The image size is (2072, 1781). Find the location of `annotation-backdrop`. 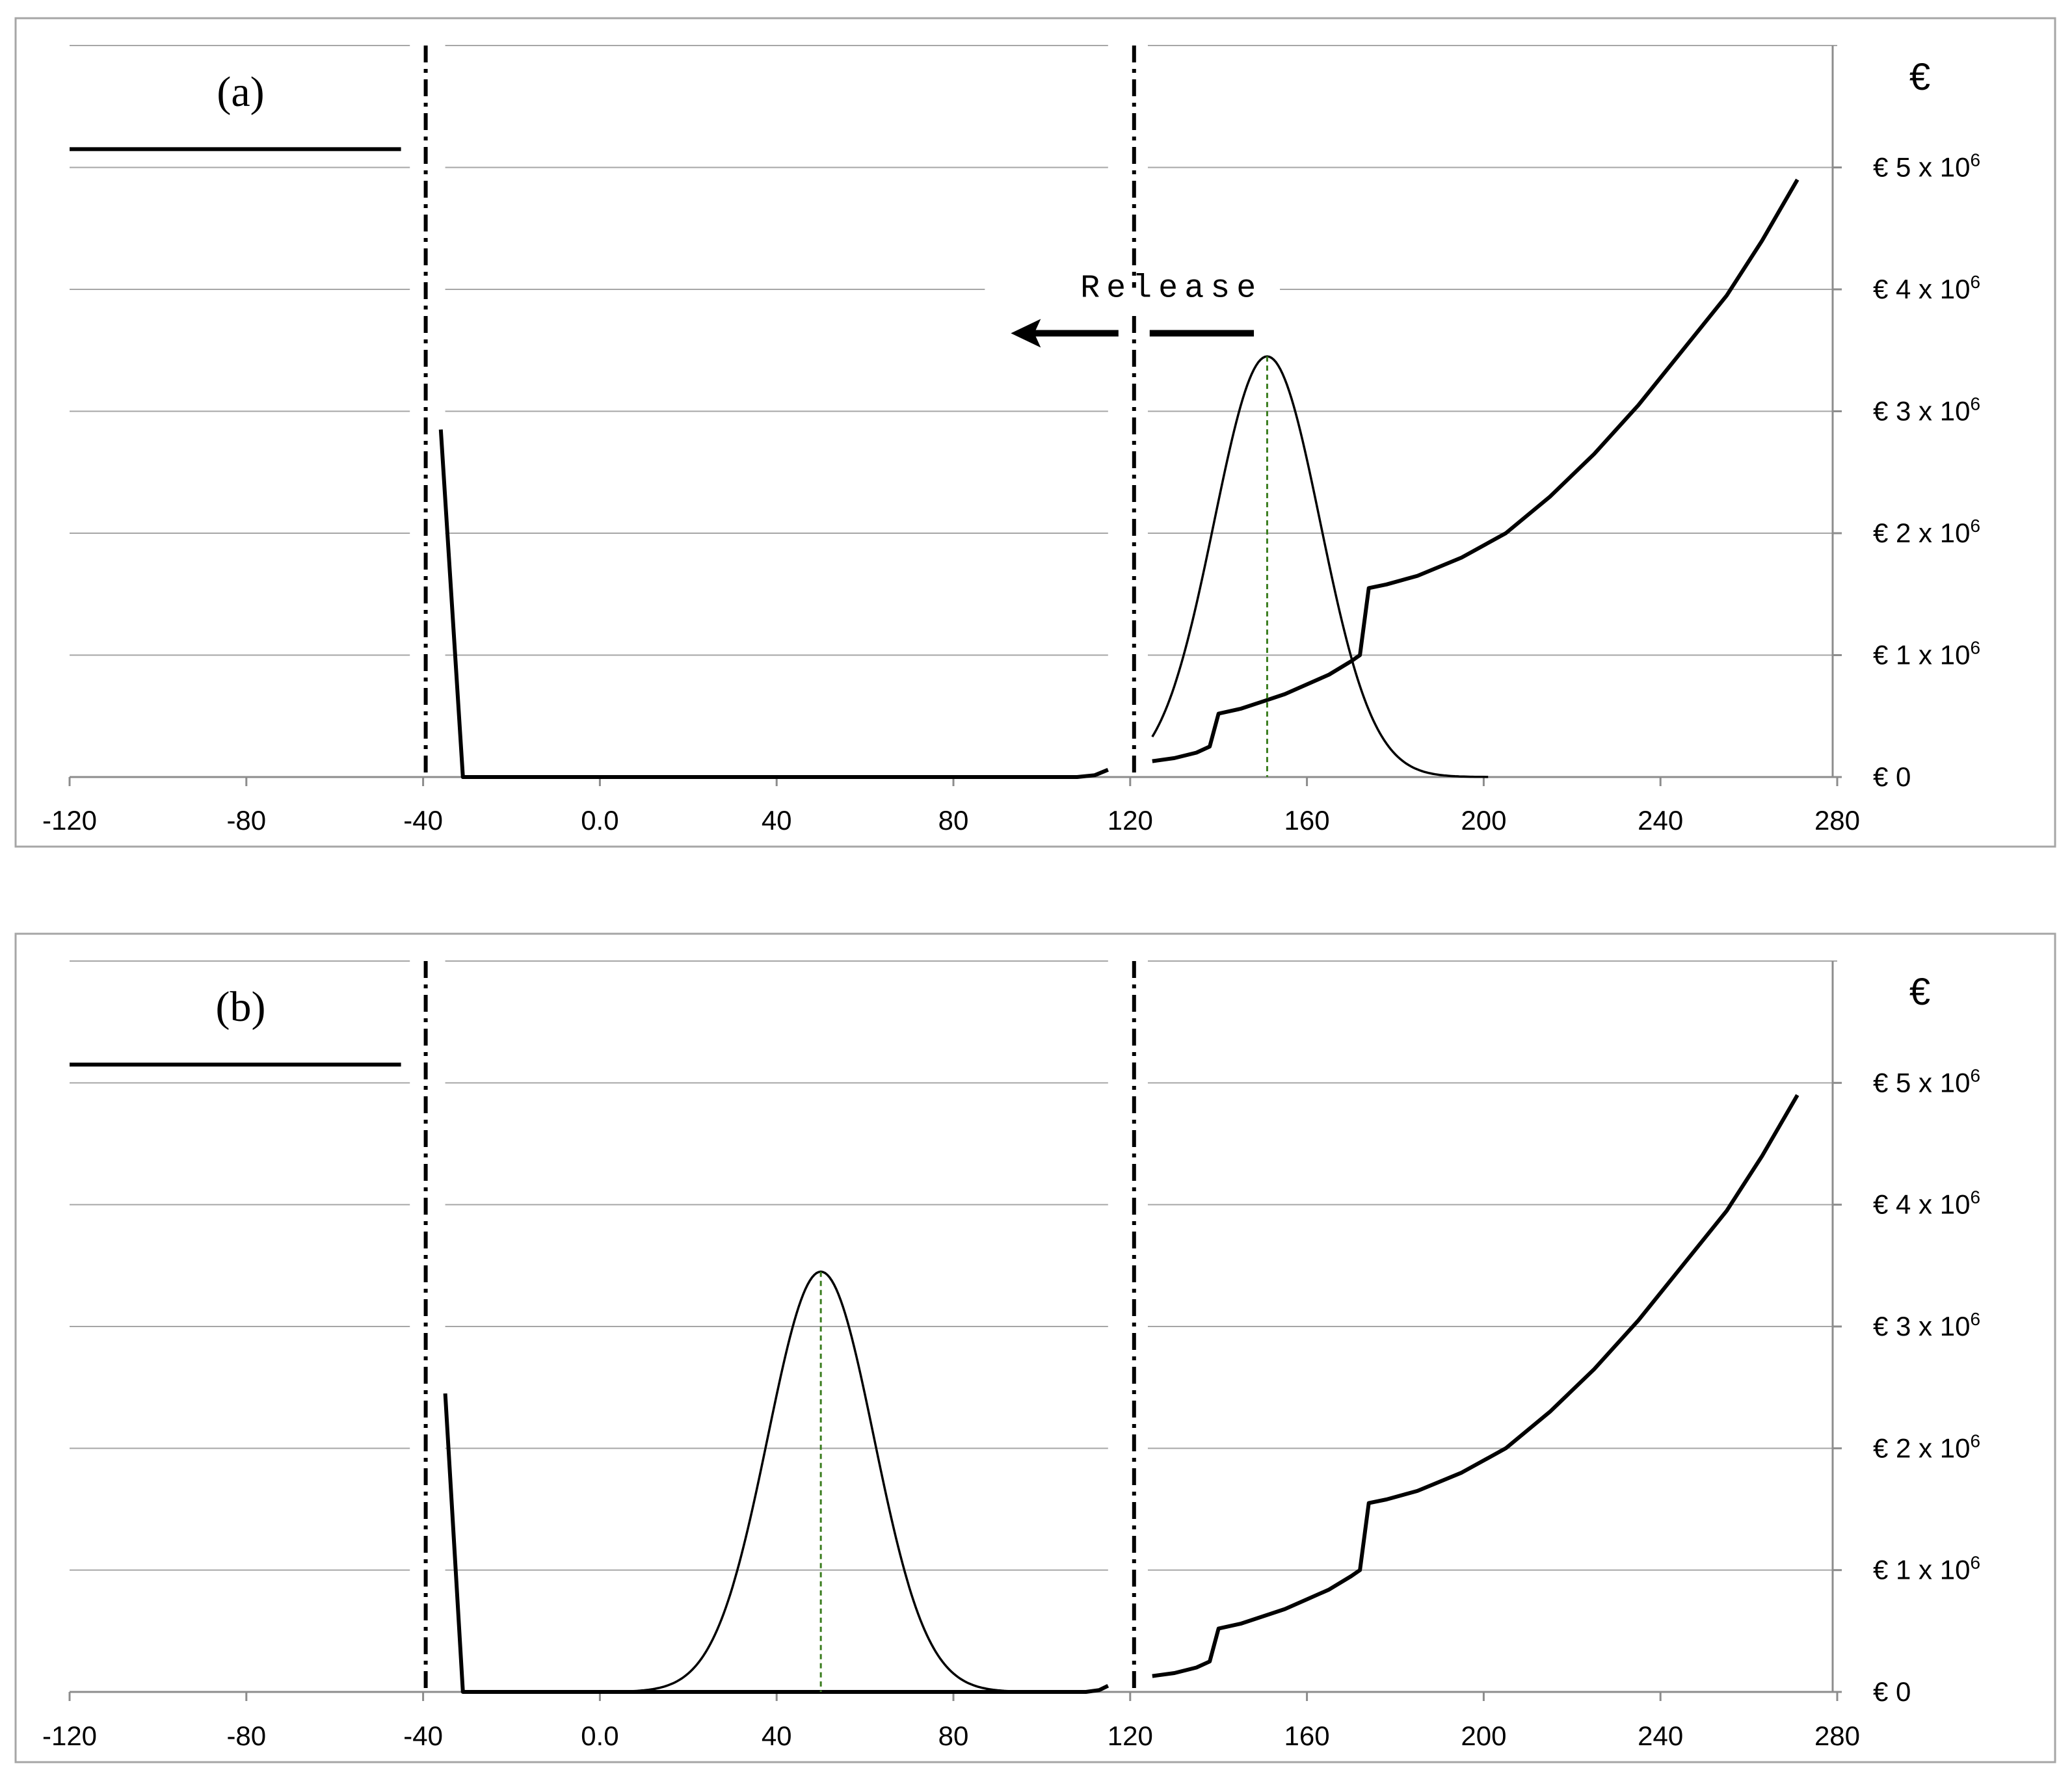

annotation-backdrop is located at coordinates (1133, 300).